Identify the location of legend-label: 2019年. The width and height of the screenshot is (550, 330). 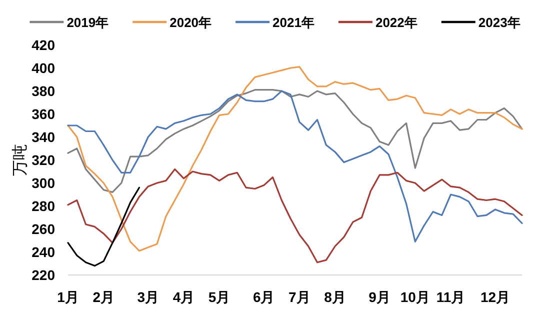
(87, 22).